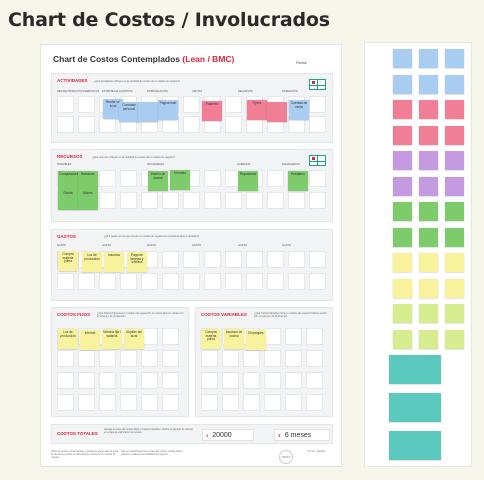  Describe the element at coordinates (211, 339) in the screenshot. I see `sticky-note: Compra materia prima` at that location.